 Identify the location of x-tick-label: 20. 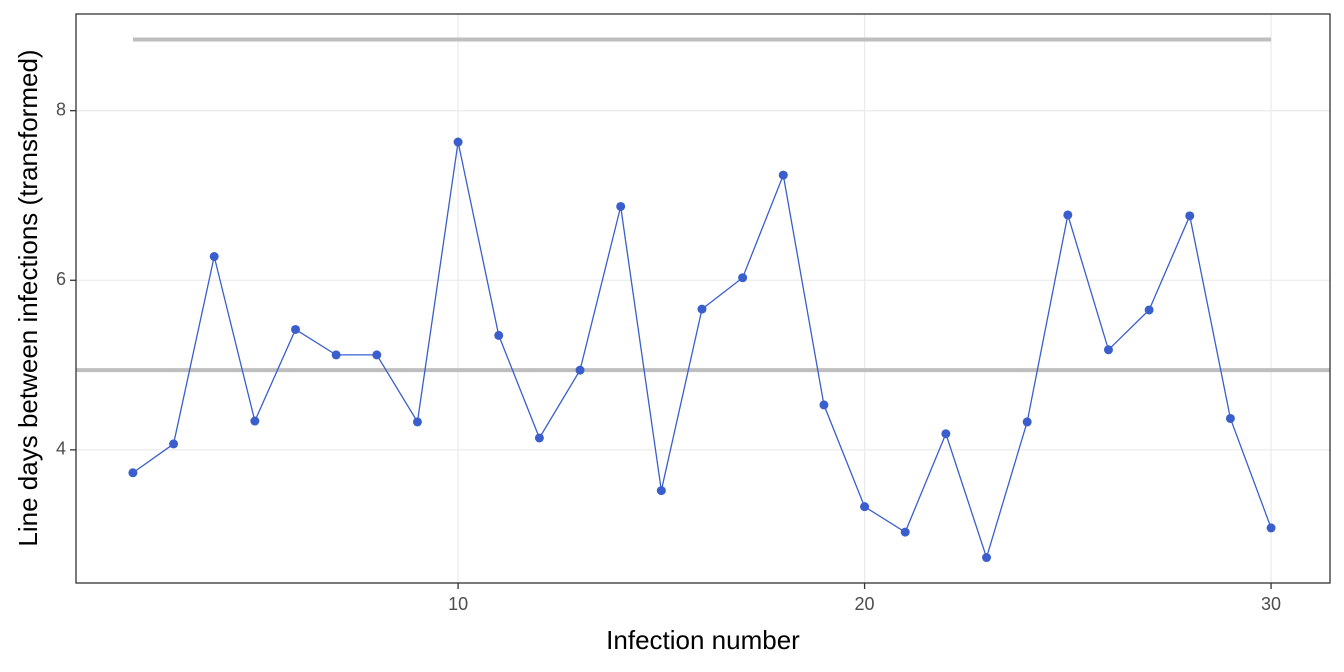
(865, 604).